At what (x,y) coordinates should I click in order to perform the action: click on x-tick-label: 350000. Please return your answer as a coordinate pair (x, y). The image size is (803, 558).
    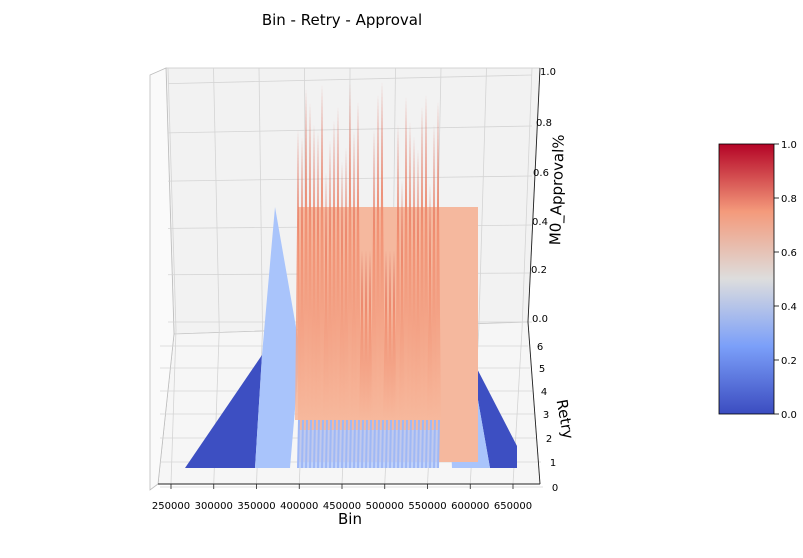
    Looking at the image, I should click on (256, 506).